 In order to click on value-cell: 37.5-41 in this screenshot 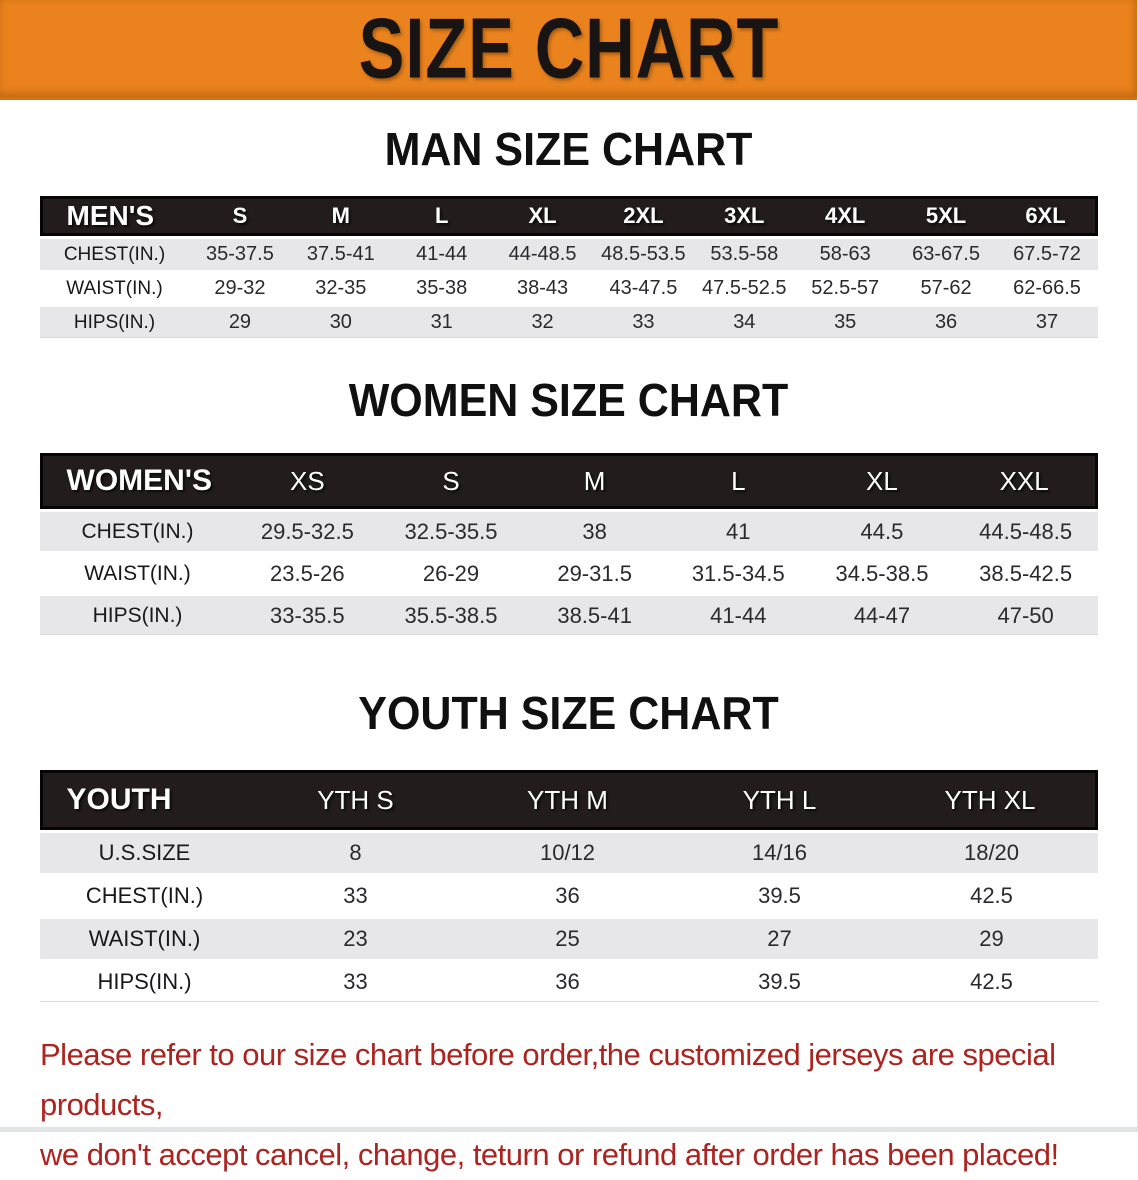, I will do `click(341, 254)`.